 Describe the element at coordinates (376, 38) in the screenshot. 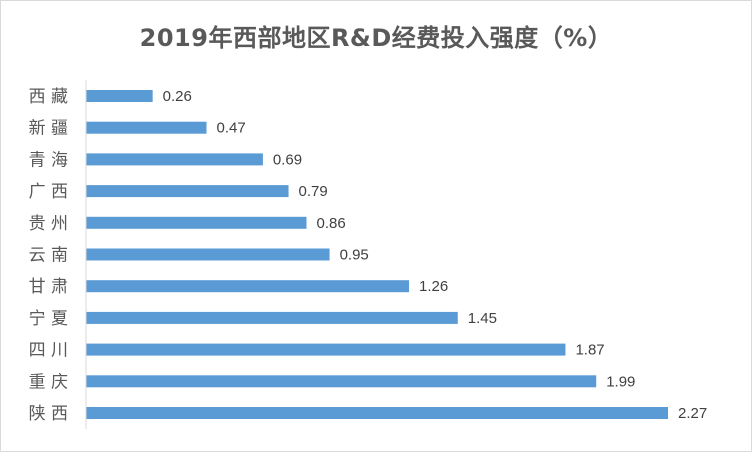

I see `chart-title: 2019年西部地区R&D经费投入强度（%）` at that location.